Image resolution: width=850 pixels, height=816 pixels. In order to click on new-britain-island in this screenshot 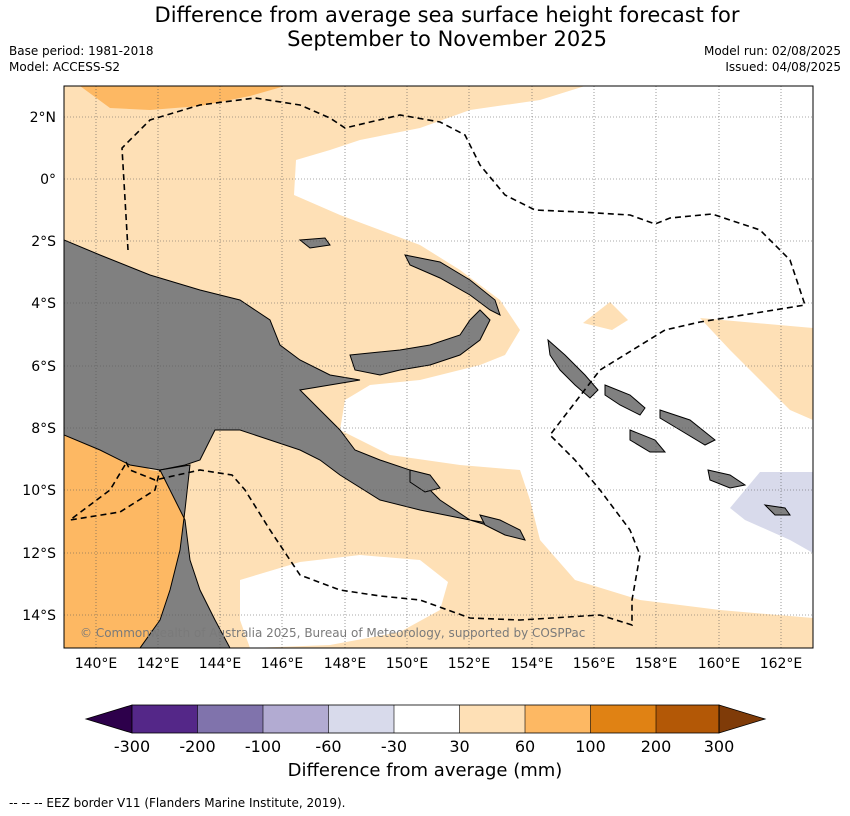, I will do `click(420, 342)`.